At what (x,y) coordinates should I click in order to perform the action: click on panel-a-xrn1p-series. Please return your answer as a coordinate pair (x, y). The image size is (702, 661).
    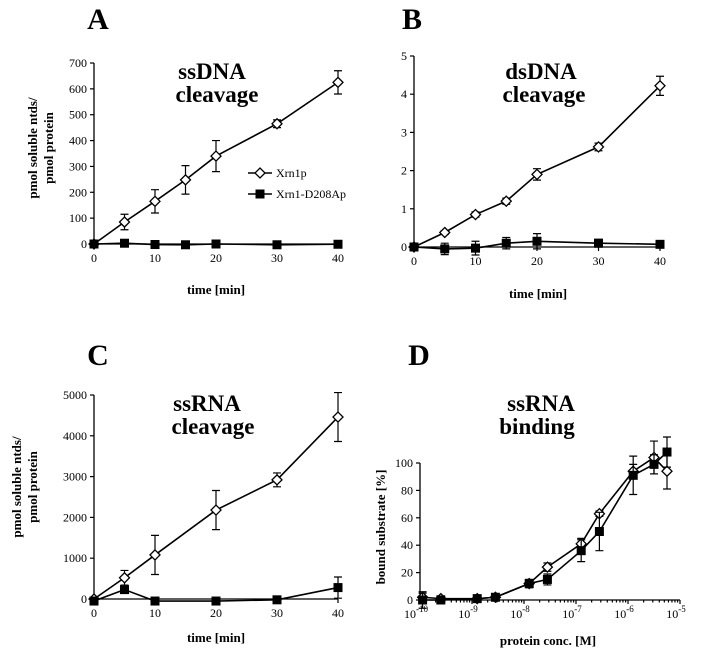
    Looking at the image, I should click on (216, 160).